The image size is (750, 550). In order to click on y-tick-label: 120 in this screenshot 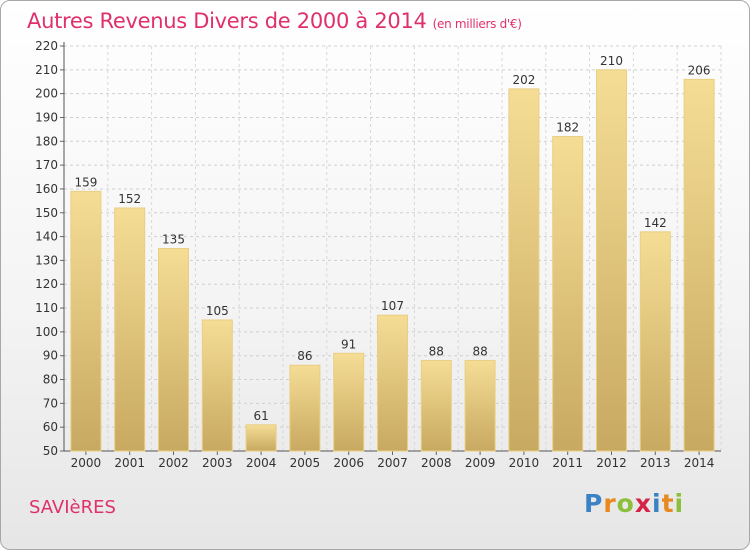, I will do `click(46, 284)`.